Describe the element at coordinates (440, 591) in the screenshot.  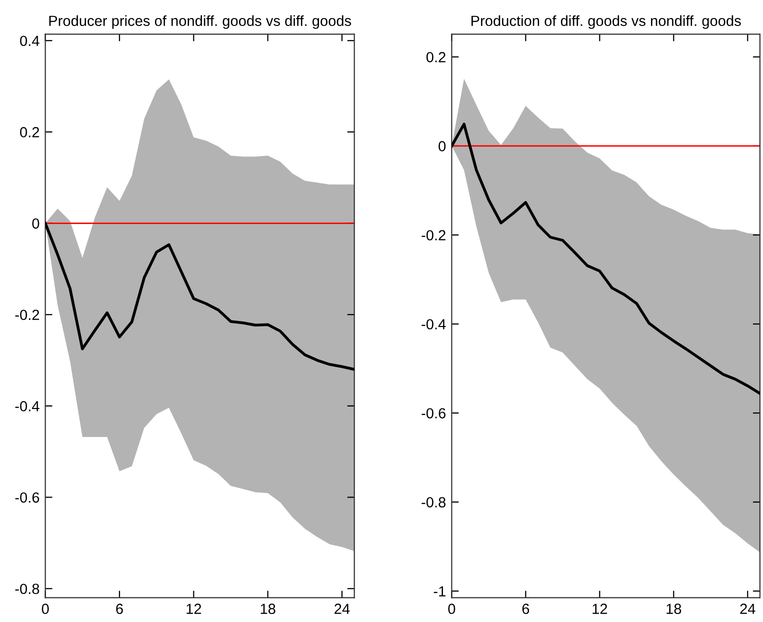
I see `y-tick-label: -1` at that location.